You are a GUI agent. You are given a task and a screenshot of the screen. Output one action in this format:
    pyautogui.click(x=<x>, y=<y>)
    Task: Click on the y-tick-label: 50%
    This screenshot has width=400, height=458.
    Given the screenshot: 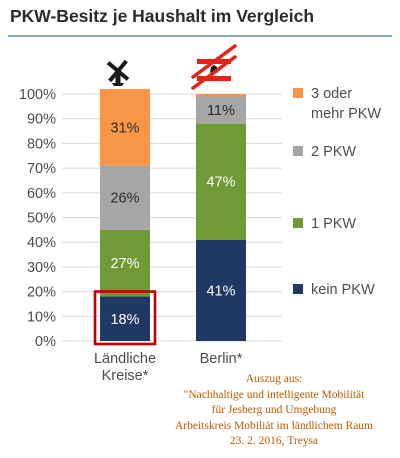 What is the action you would take?
    pyautogui.click(x=41, y=219)
    